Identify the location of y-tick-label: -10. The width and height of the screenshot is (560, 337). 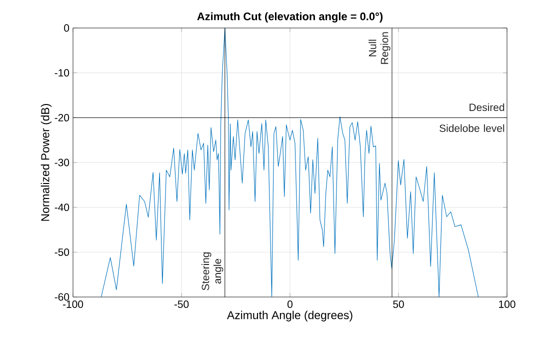
(62, 73).